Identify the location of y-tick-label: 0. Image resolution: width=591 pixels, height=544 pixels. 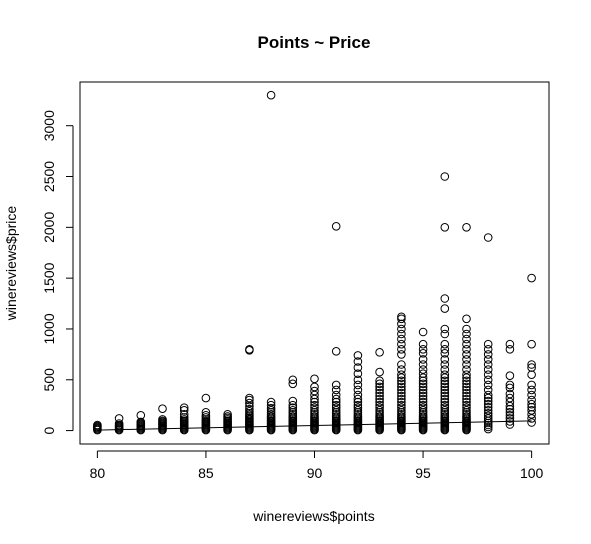
(49, 430).